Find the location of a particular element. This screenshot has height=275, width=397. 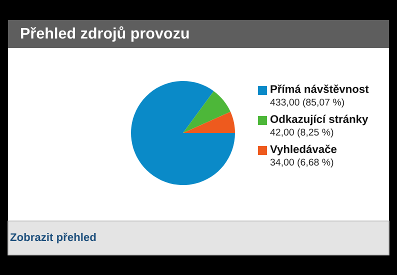

data-label: 42,00 (8,25 %) is located at coordinates (302, 133).